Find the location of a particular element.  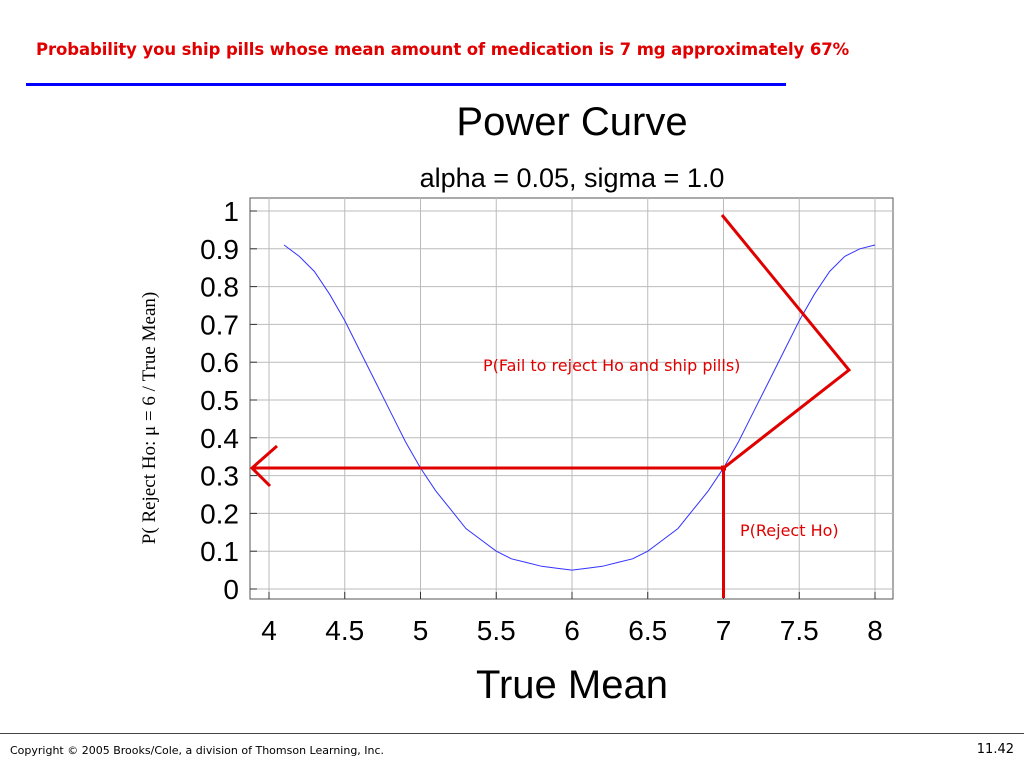

x-tick-label: 5.5 is located at coordinates (496, 630).